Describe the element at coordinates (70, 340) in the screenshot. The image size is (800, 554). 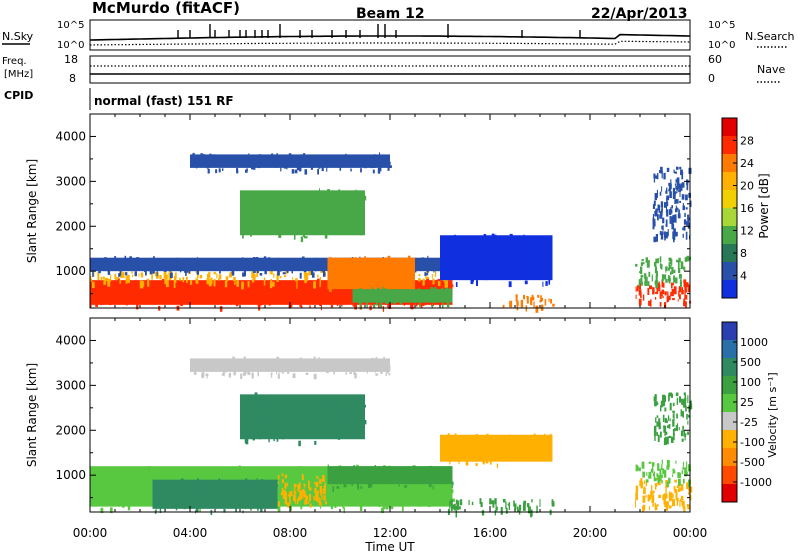
I see `velocity-ytick-label: 4000` at that location.